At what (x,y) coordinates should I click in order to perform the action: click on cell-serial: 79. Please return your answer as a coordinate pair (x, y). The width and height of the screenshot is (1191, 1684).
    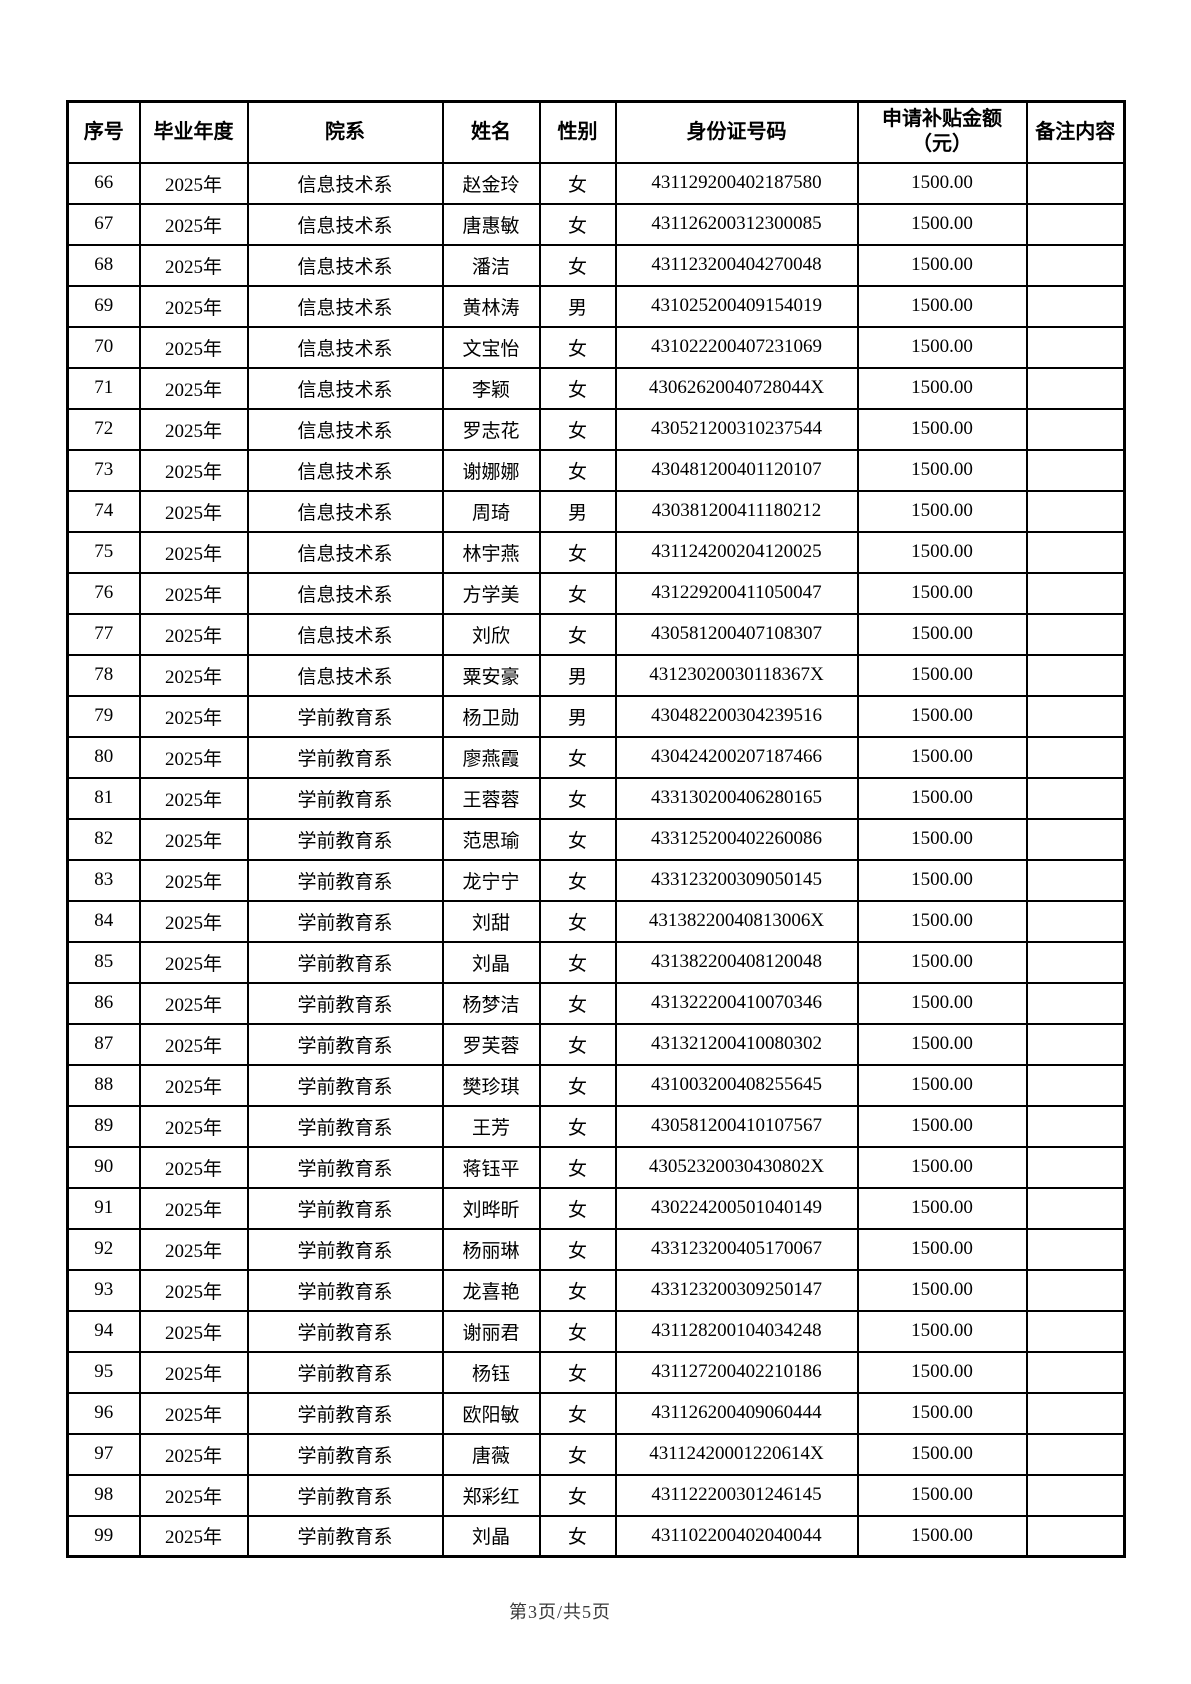
    Looking at the image, I should click on (103, 716).